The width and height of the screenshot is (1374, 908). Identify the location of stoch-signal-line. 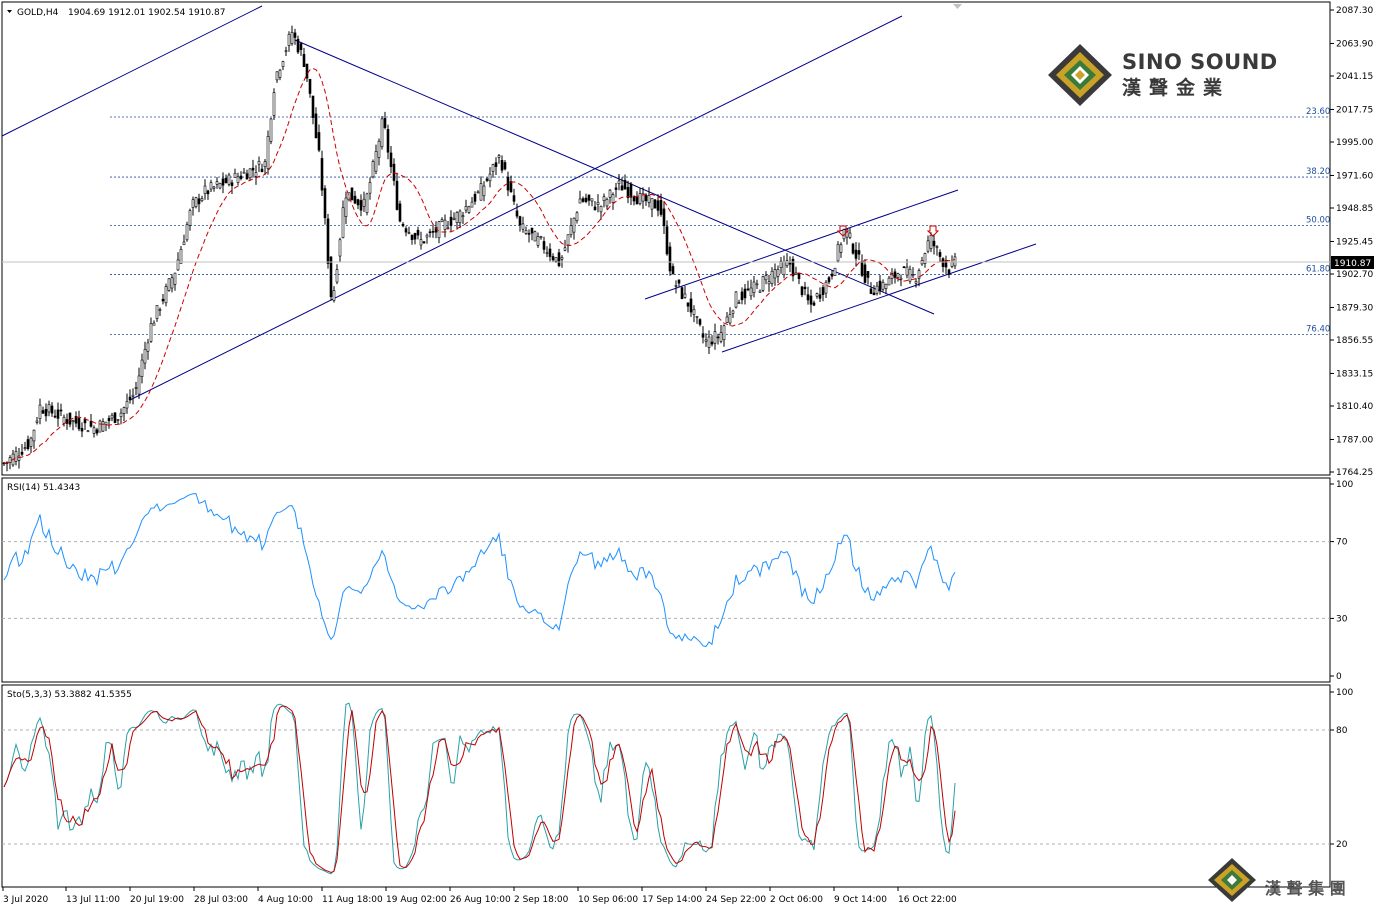
(479, 789).